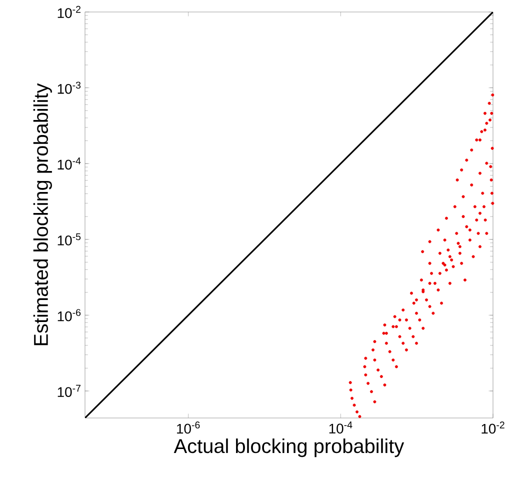 This screenshot has height=488, width=521. What do you see at coordinates (69, 315) in the screenshot?
I see `y-tick-label: 10$^{-6}$` at bounding box center [69, 315].